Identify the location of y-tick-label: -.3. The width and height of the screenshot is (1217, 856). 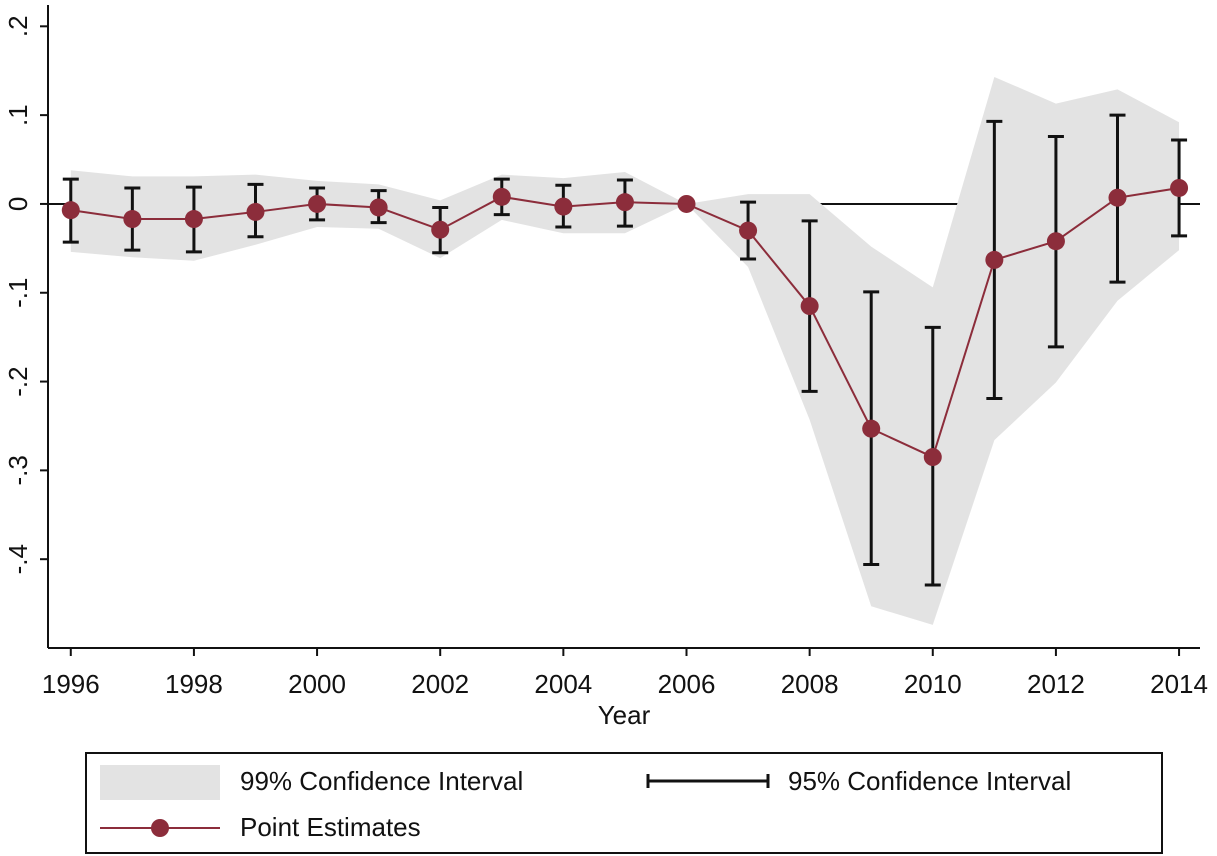
(18, 470).